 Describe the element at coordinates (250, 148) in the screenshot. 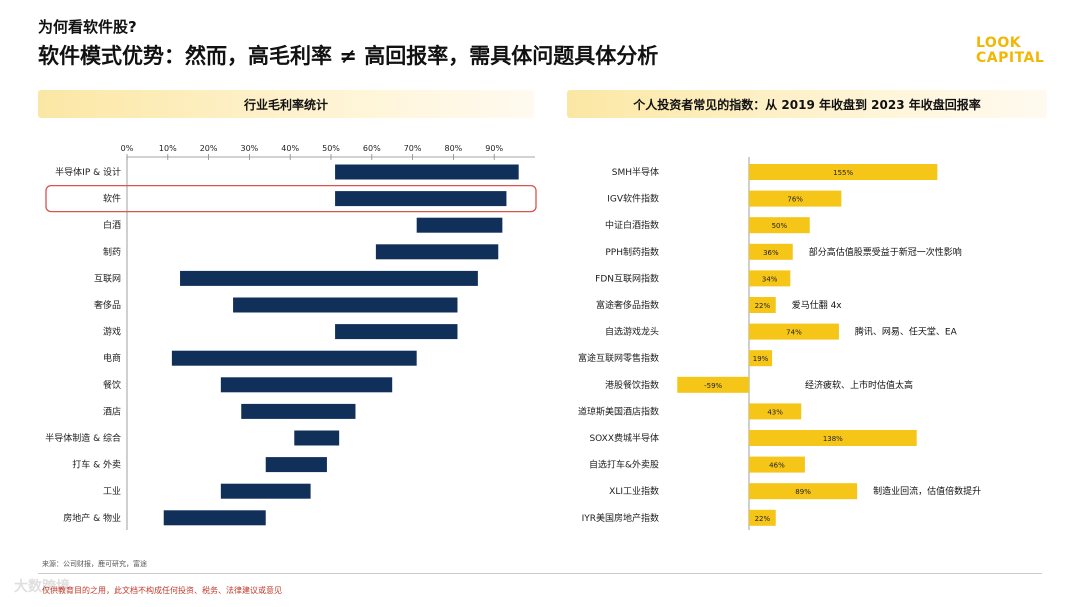

I see `left-x-tick-label: 30%` at that location.